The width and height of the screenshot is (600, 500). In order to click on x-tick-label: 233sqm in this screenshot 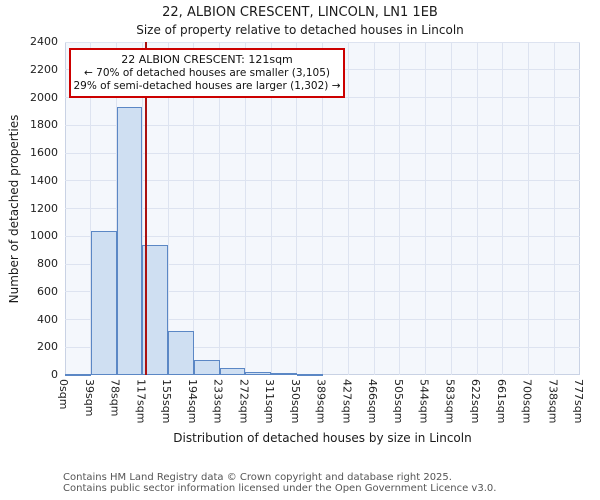, I will do `click(218, 401)`.